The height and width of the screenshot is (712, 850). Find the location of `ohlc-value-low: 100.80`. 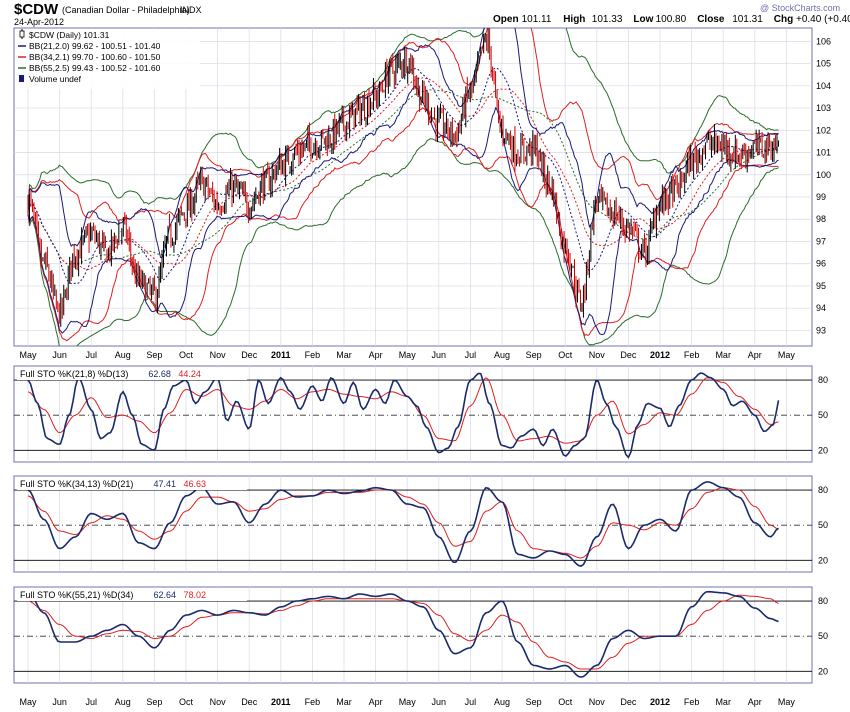

ohlc-value-low: 100.80 is located at coordinates (671, 19).